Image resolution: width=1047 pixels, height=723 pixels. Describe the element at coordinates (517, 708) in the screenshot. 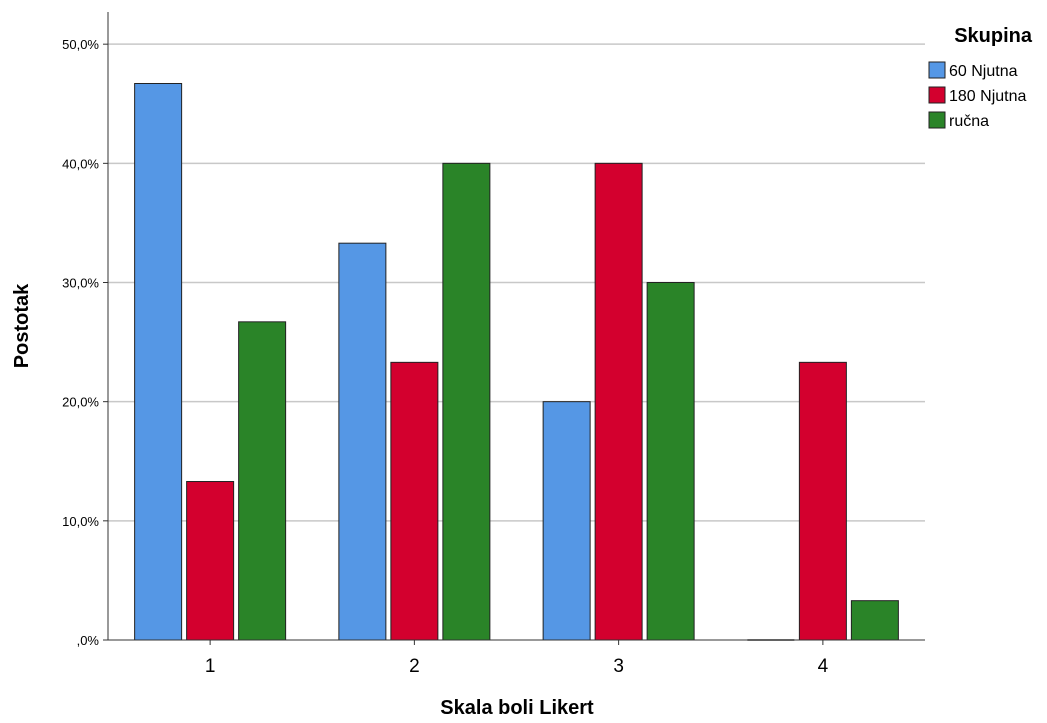

I see `x-axis-title: Skala boli Likert` at that location.